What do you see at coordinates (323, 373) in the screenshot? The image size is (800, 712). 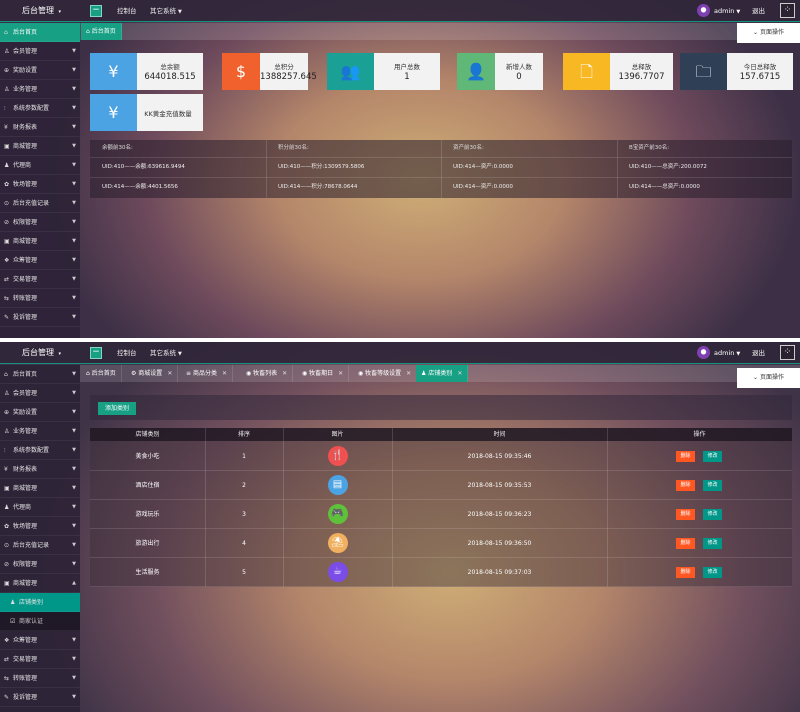 I see `tab-4: ◉ 牧畜期日 ✕` at bounding box center [323, 373].